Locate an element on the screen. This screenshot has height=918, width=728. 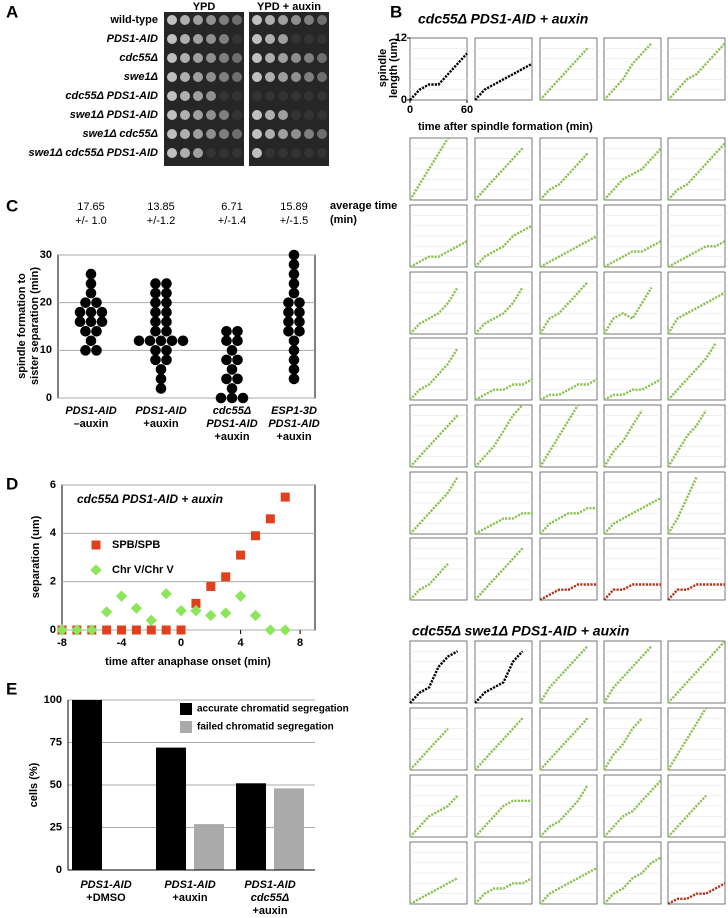
category-label: +DMSO is located at coordinates (106, 898).